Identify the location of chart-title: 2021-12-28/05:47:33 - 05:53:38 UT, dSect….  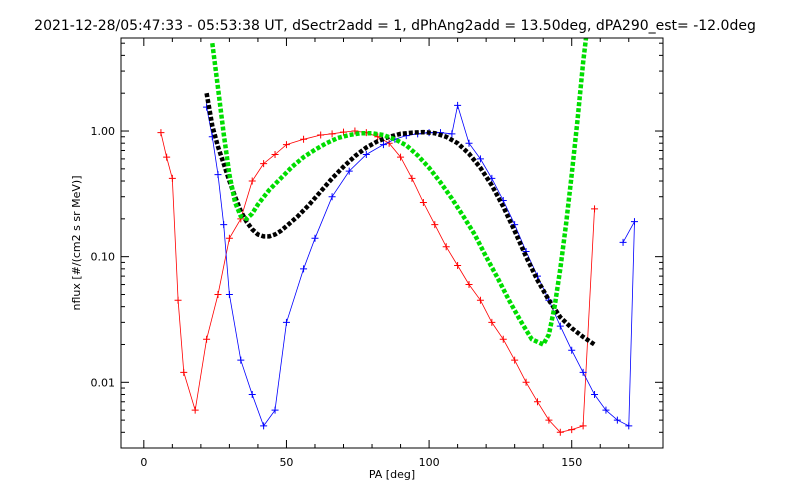
(395, 26).